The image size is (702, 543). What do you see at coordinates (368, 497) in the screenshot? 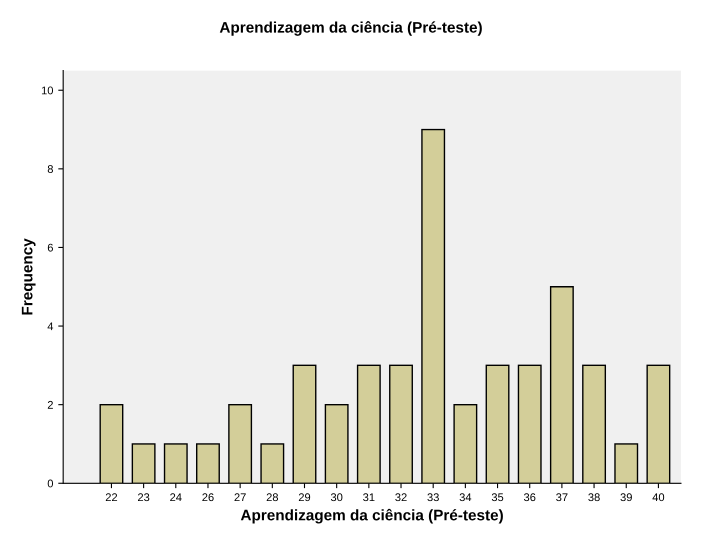
I see `x-tick-label: 31` at bounding box center [368, 497].